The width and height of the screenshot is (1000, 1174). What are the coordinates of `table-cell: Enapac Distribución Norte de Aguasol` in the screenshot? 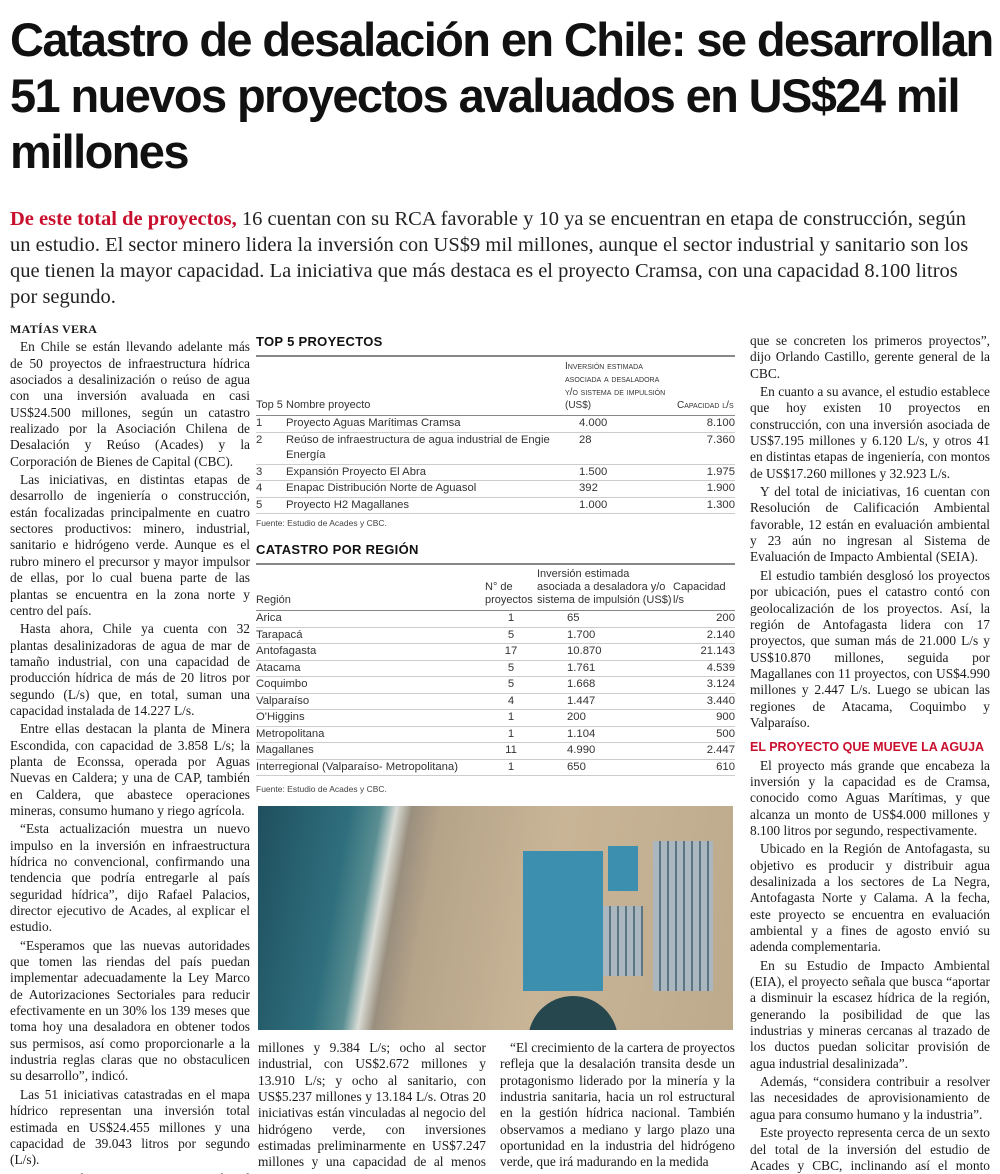 It's located at (425, 489).